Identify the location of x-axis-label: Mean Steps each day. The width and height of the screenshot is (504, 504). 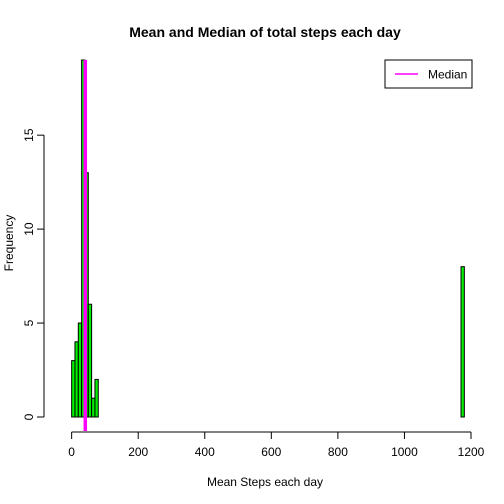
(265, 482).